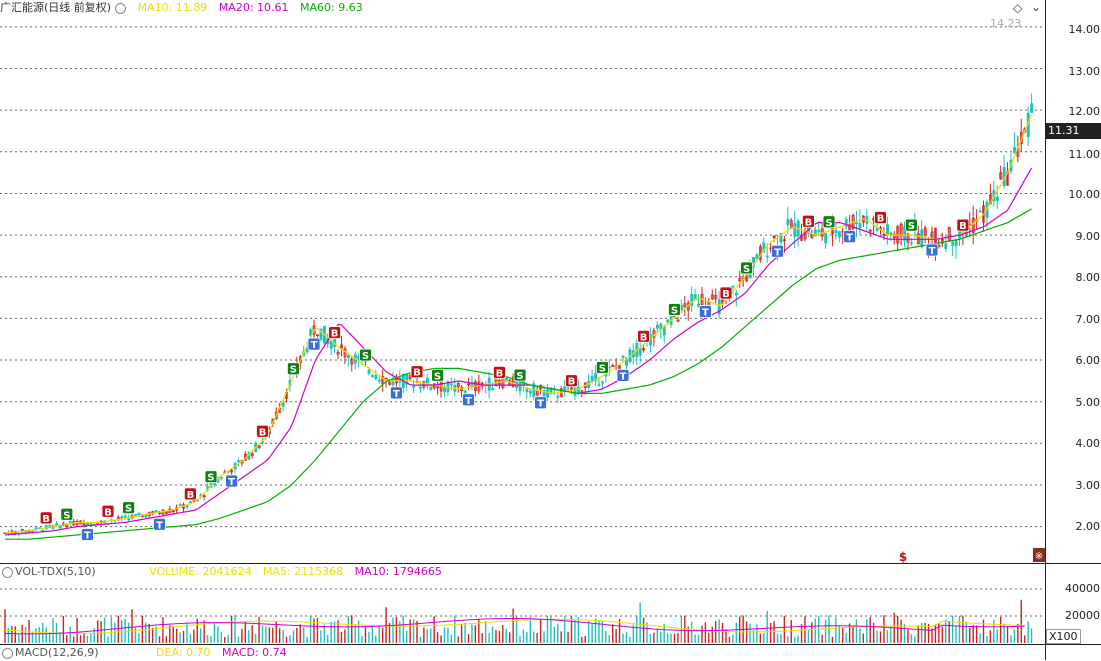 This screenshot has height=661, width=1101. Describe the element at coordinates (121, 8) in the screenshot. I see `settings-circle-icon` at that location.